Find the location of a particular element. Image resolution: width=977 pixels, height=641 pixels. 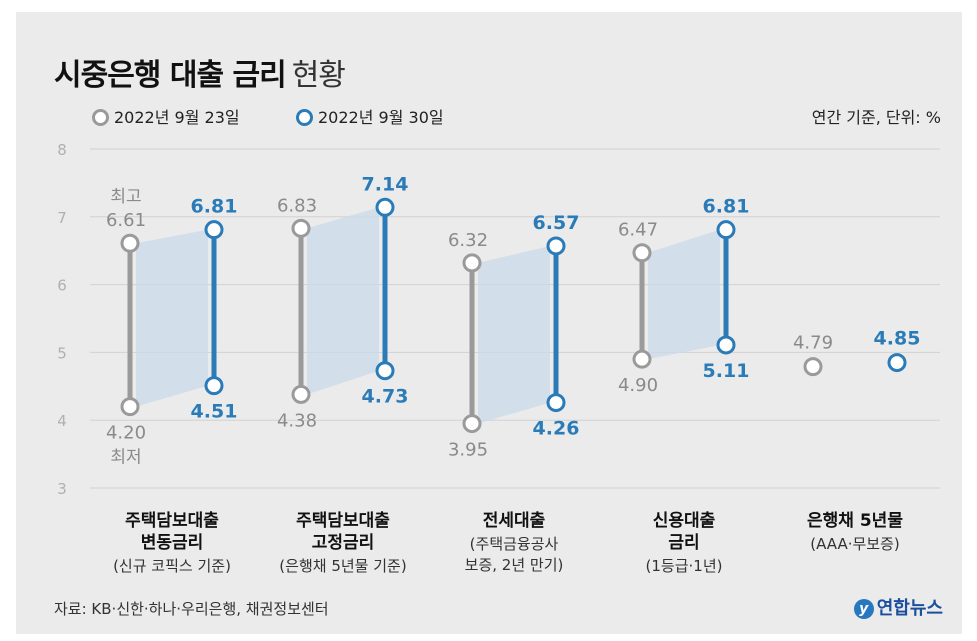

category-sub-line: 보증, 2년 만기) is located at coordinates (514, 565).